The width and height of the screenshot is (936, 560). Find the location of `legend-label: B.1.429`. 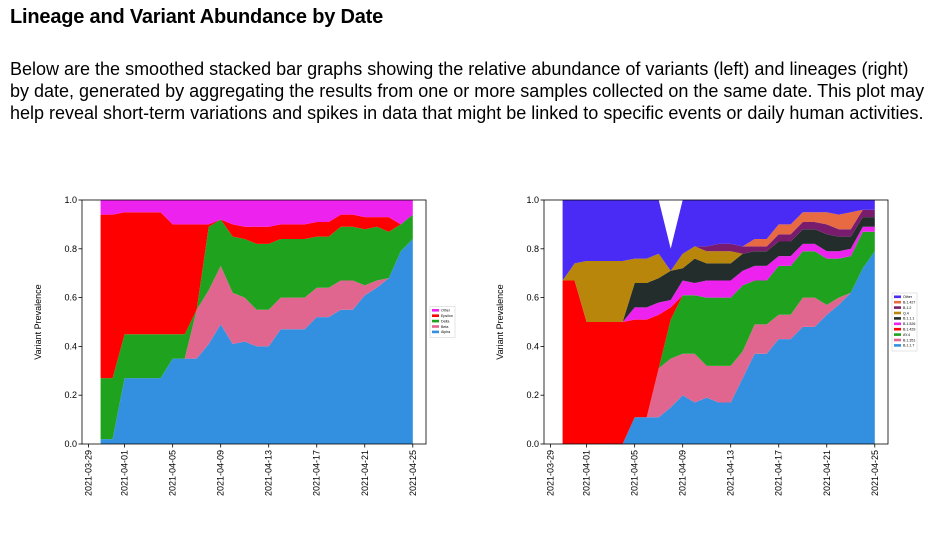

legend-label: B.1.429 is located at coordinates (909, 330).